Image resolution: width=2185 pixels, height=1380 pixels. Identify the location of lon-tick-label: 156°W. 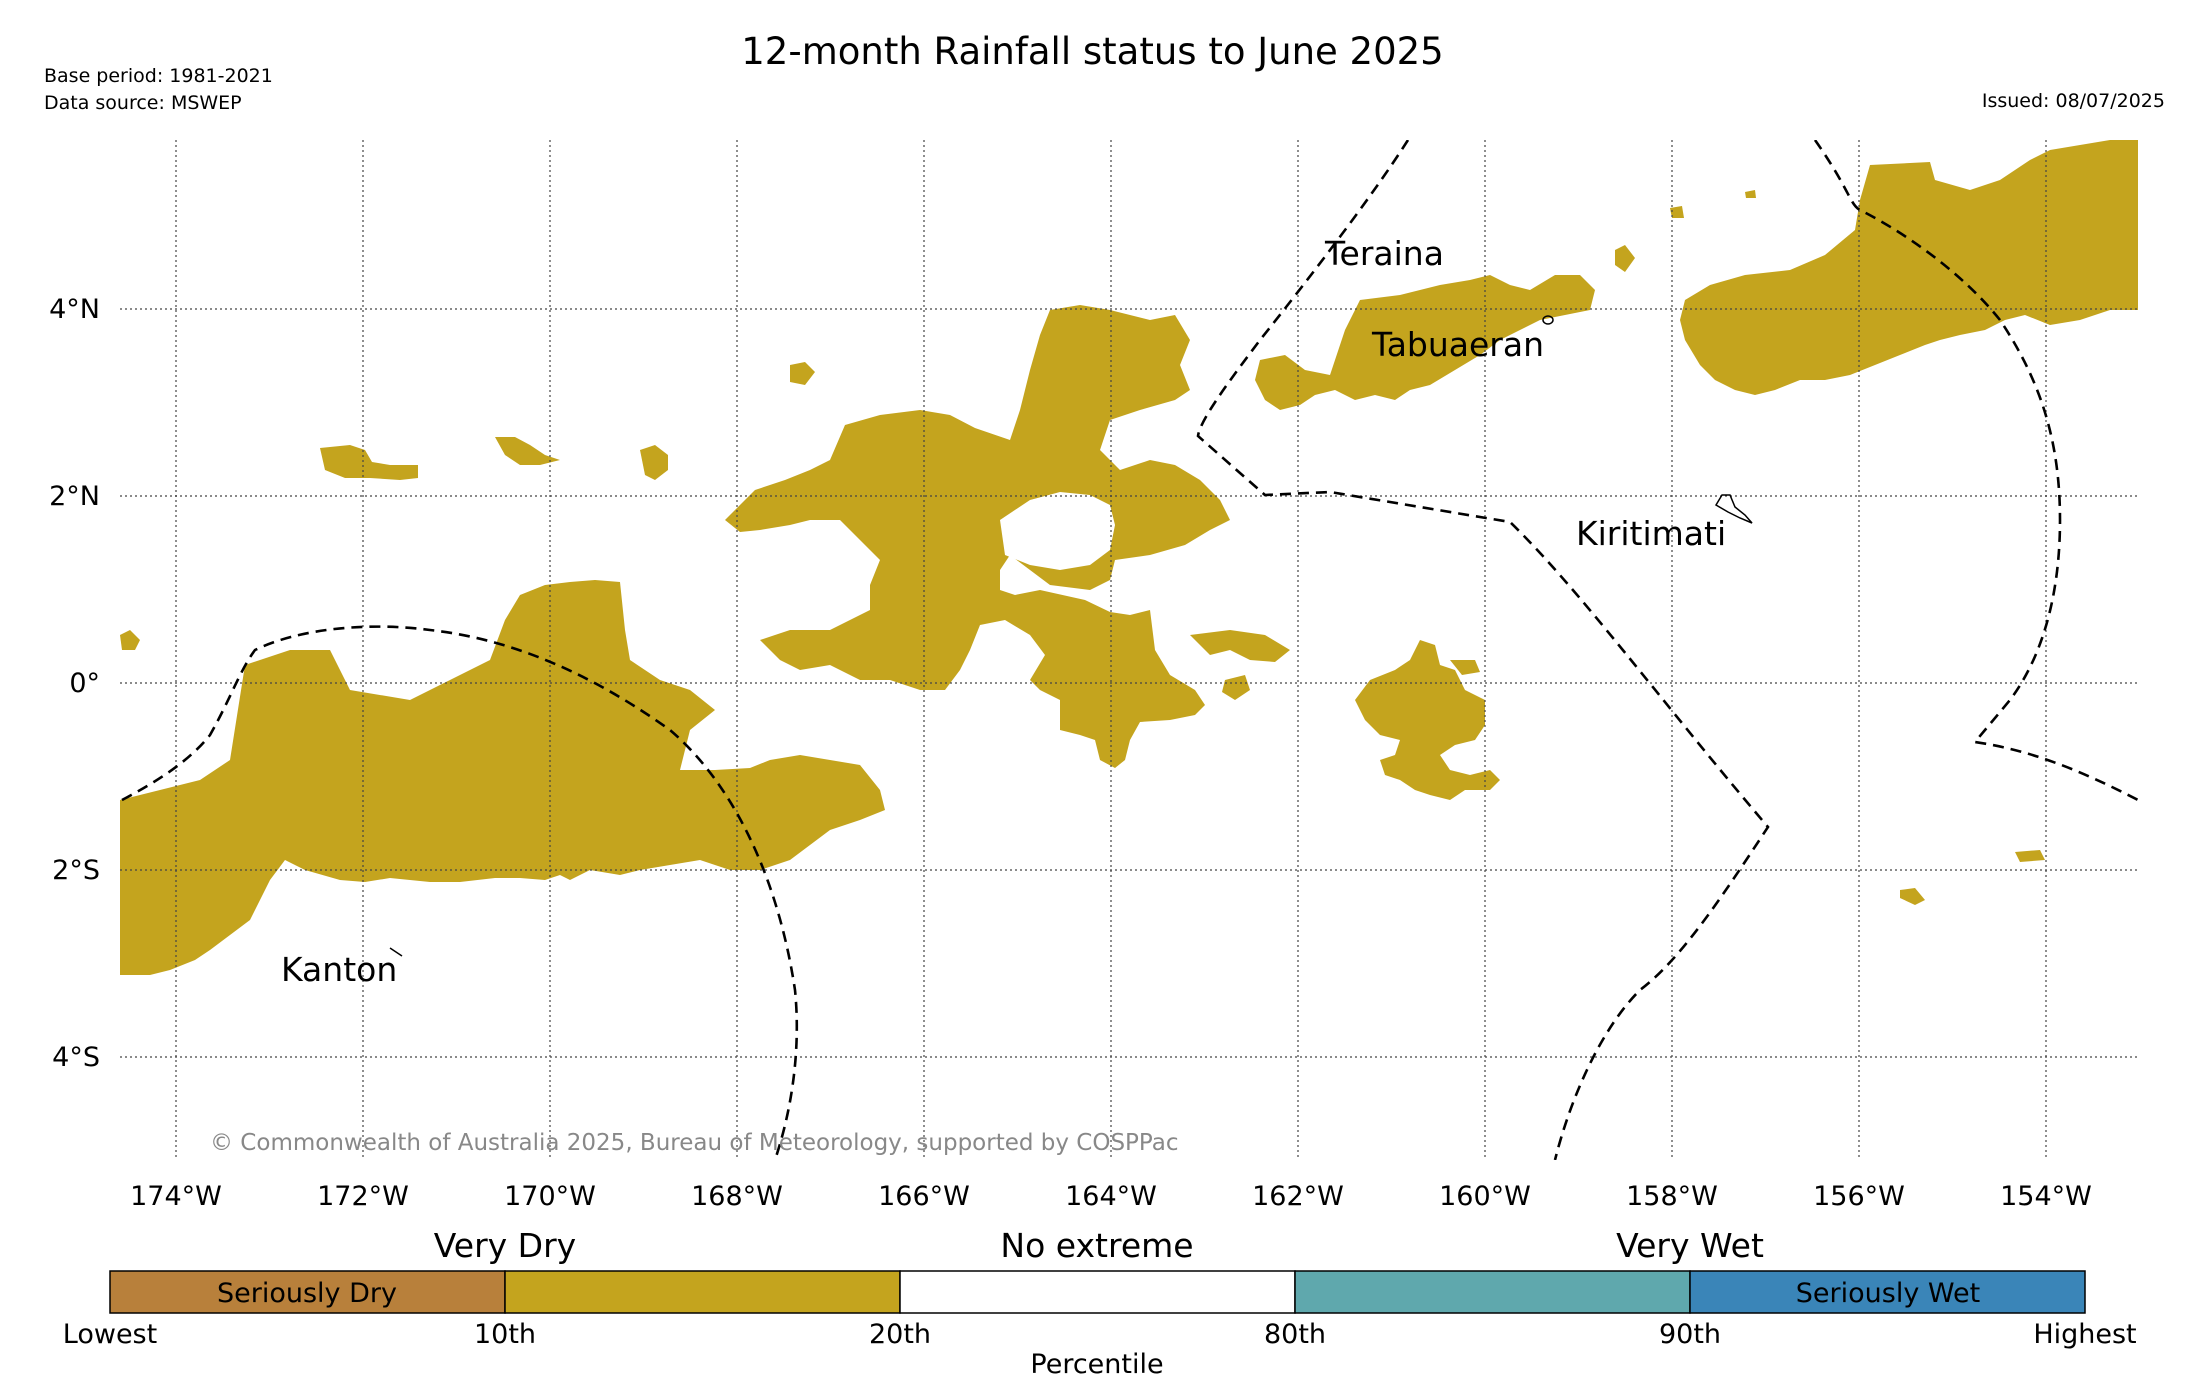
(1859, 1196).